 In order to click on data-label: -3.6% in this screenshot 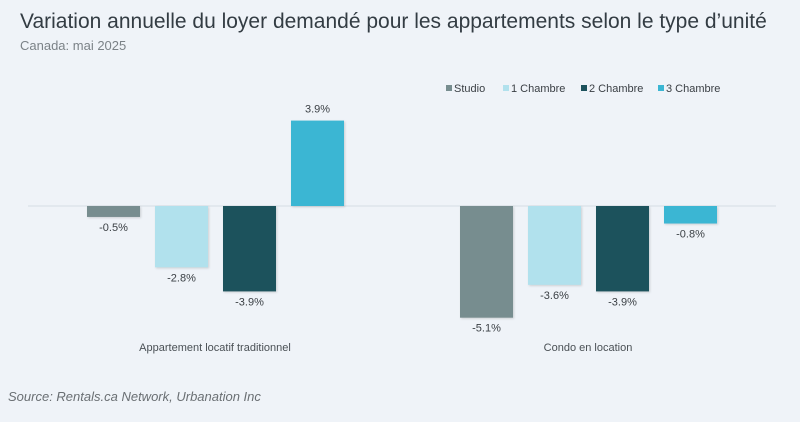, I will do `click(554, 296)`.